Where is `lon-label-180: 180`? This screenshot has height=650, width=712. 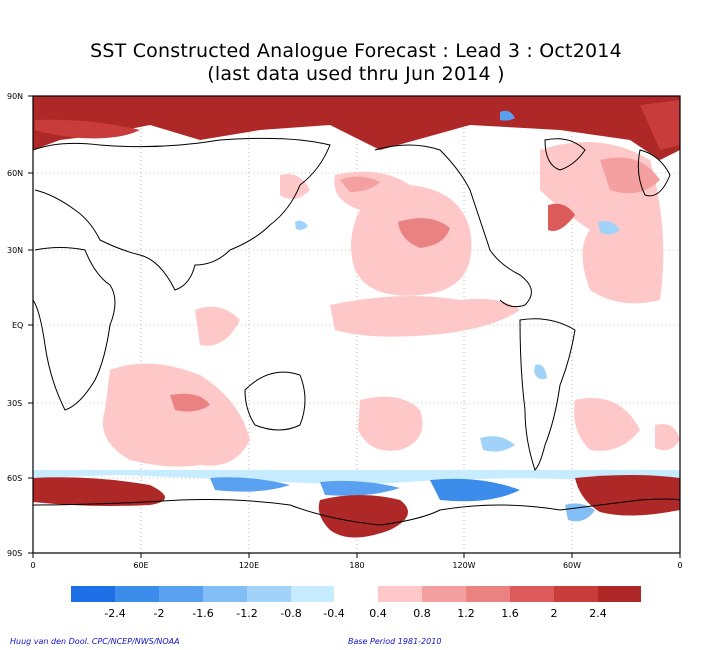 lon-label-180: 180 is located at coordinates (356, 565).